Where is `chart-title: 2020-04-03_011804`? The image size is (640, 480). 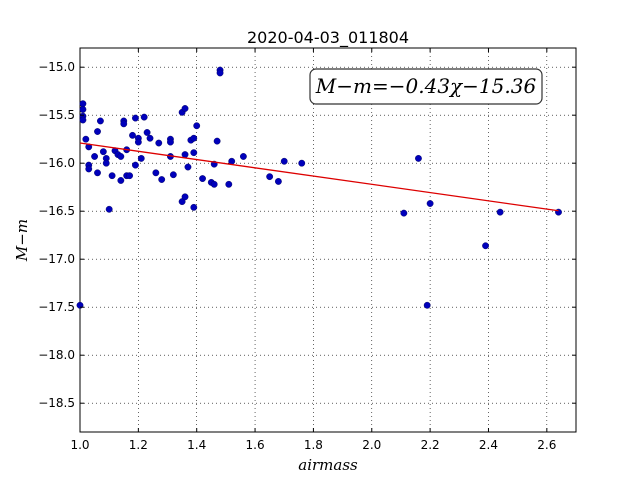
chart-title: 2020-04-03_011804 is located at coordinates (328, 38).